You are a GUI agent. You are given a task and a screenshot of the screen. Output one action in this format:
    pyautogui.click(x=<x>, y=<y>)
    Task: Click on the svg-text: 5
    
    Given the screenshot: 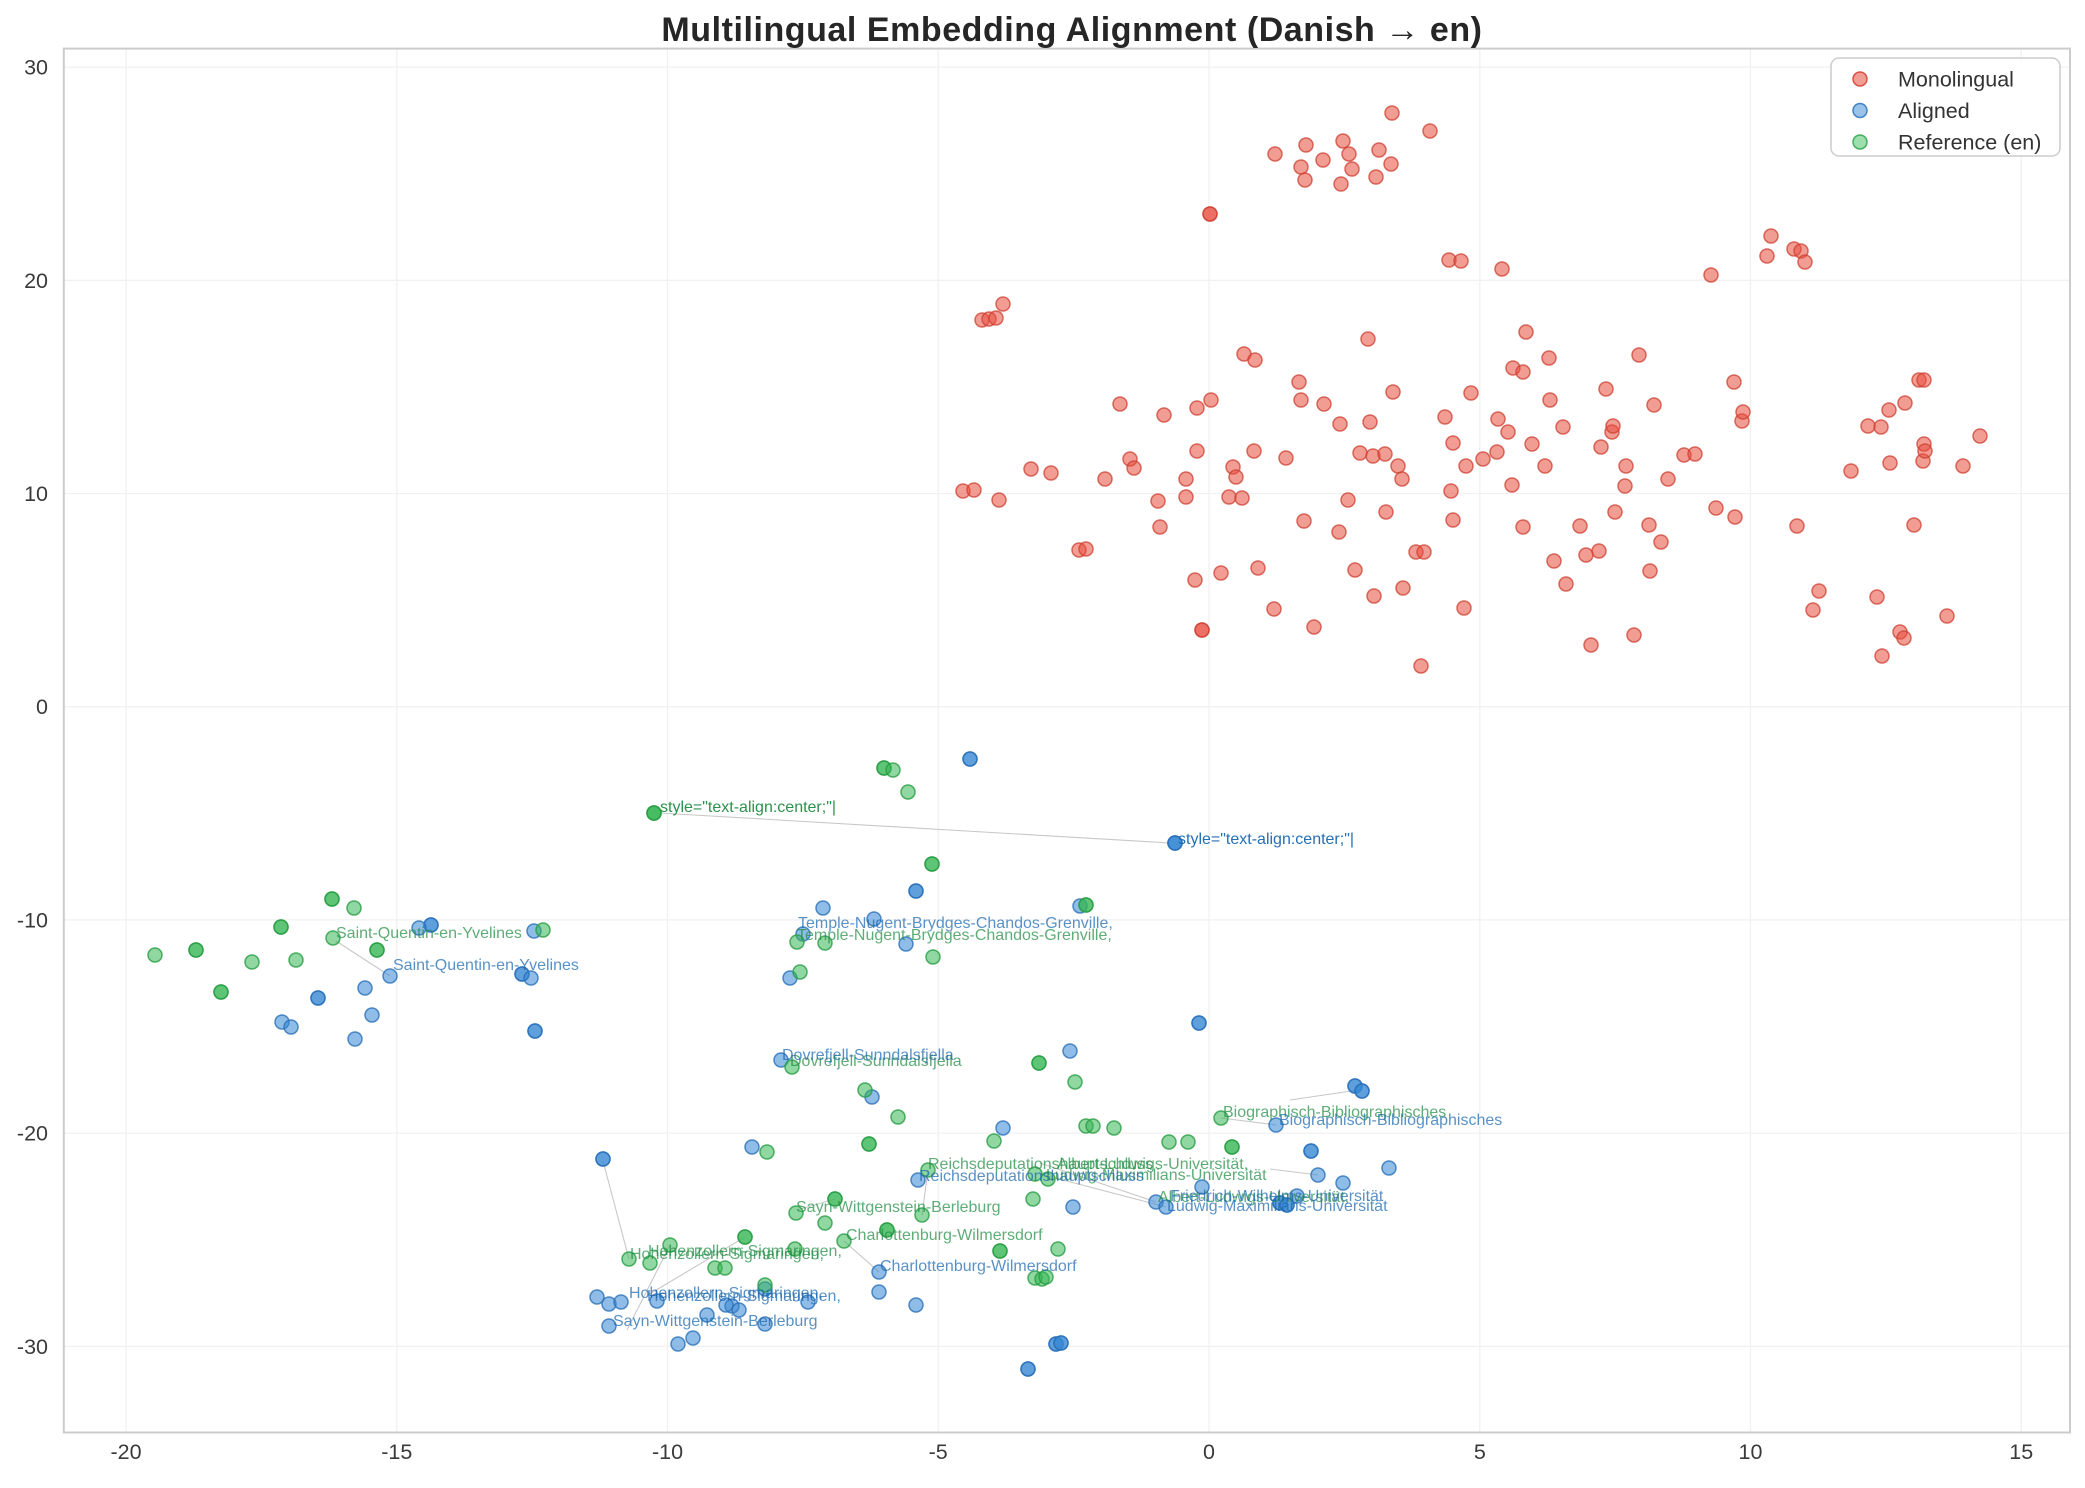 What is the action you would take?
    pyautogui.click(x=1480, y=1452)
    